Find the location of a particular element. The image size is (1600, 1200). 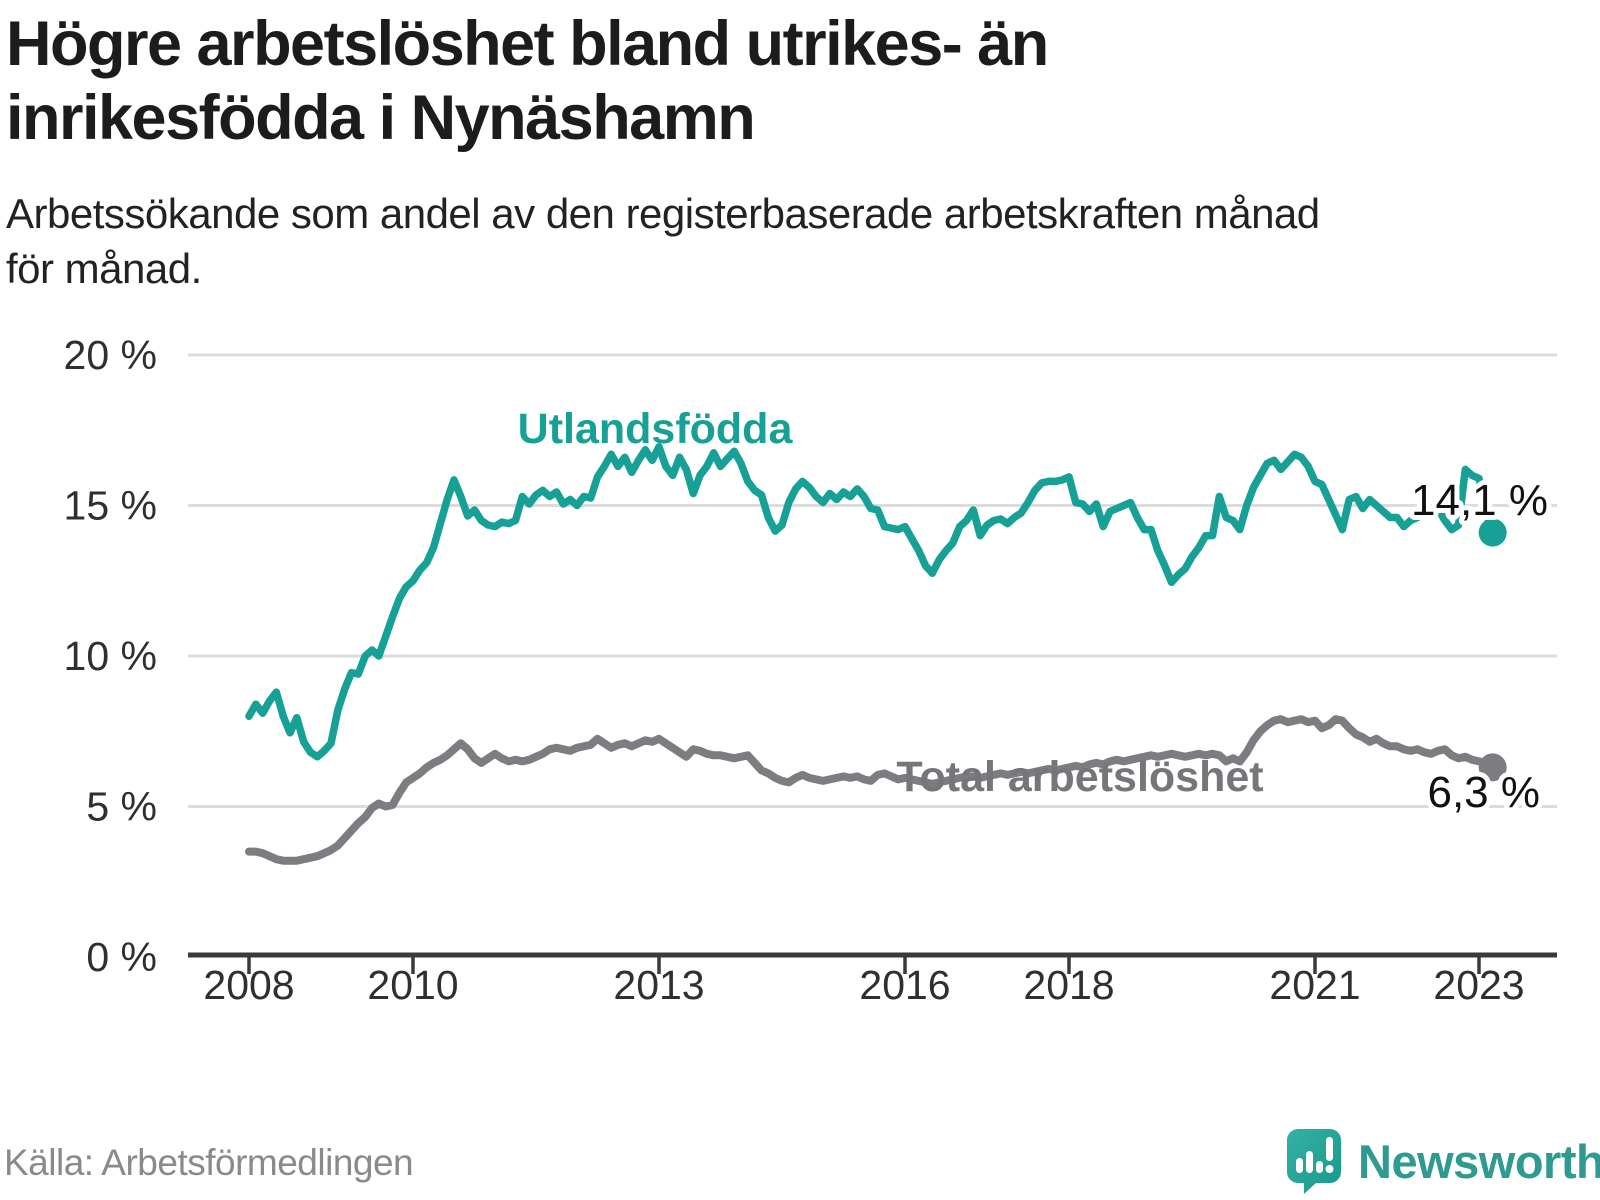

y-tick-label-0: 0 % is located at coordinates (121, 957).